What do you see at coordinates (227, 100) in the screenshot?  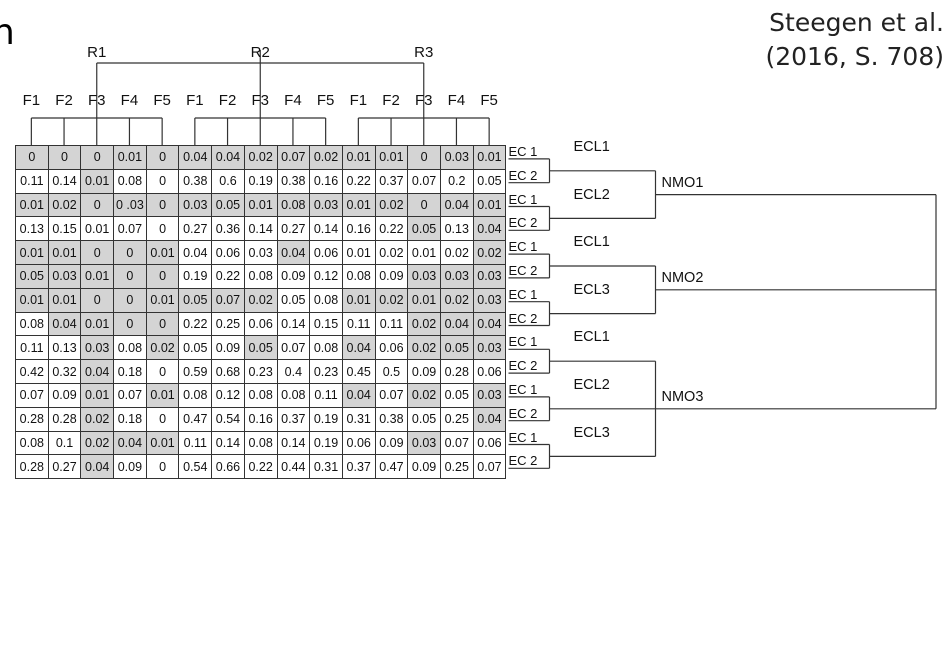 I see `column-header: F2` at bounding box center [227, 100].